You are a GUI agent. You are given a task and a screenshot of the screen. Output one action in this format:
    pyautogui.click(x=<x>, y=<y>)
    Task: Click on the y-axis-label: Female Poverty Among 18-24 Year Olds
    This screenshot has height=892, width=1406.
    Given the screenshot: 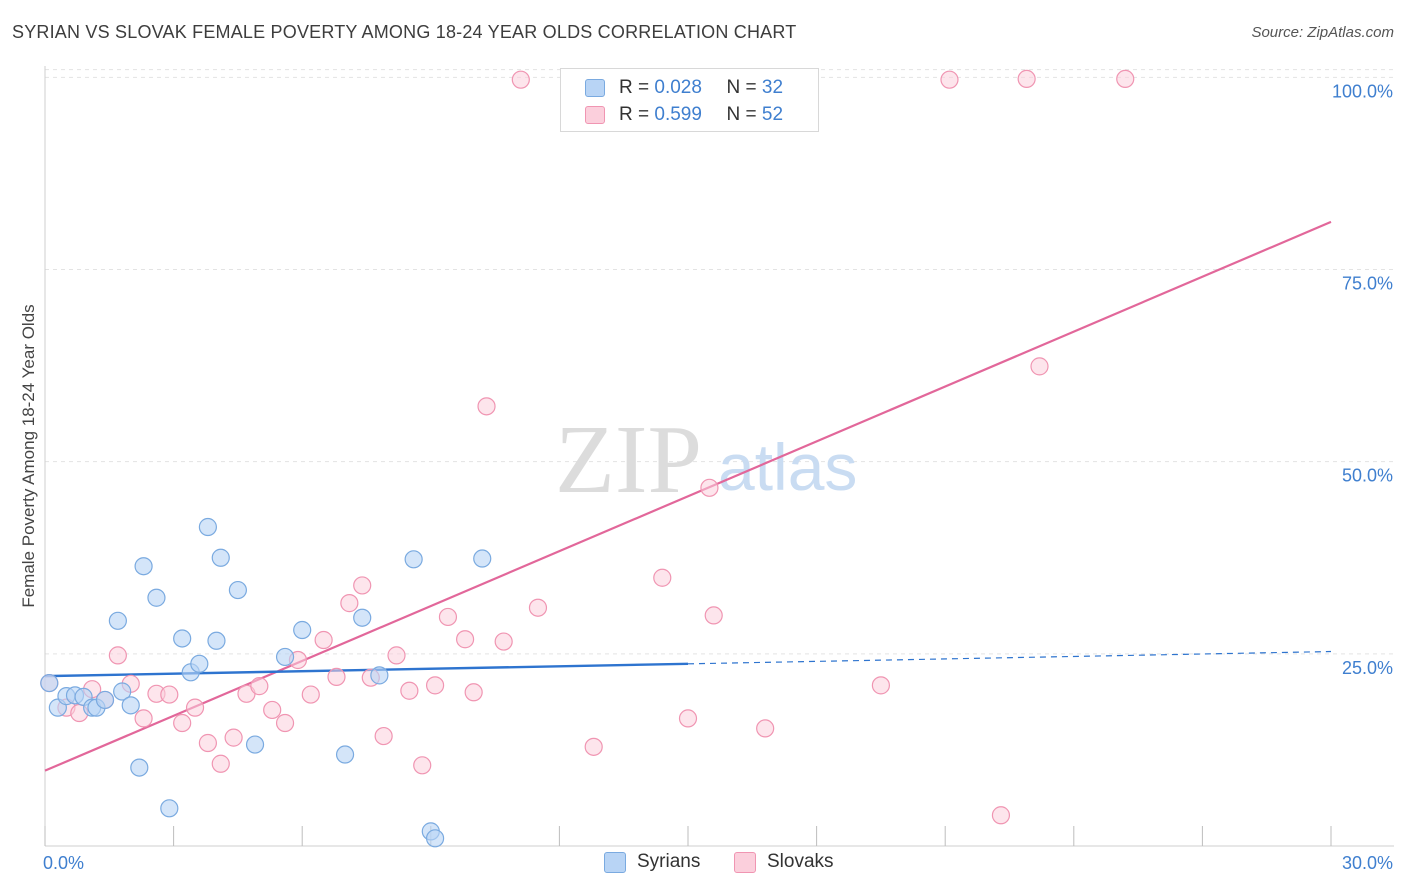 What is the action you would take?
    pyautogui.click(x=28, y=455)
    